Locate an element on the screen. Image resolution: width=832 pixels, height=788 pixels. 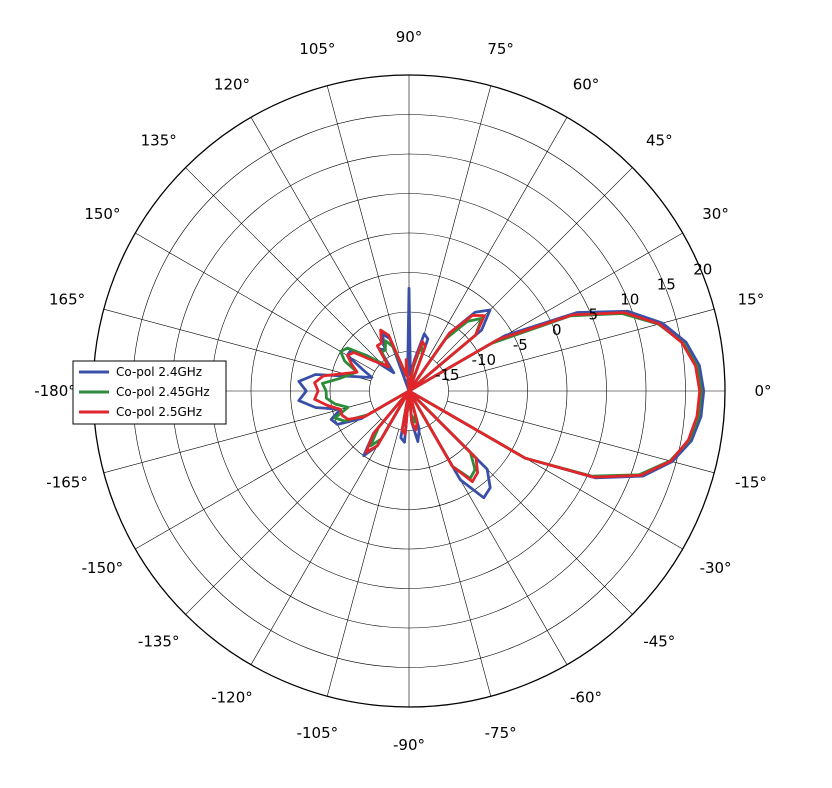
legend-label: Co-pol 2.5GHz is located at coordinates (159, 412).